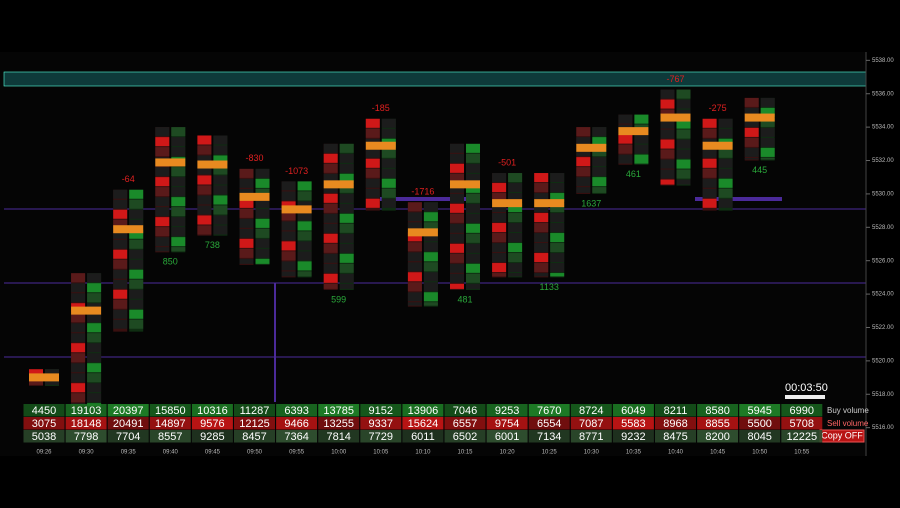  Describe the element at coordinates (759, 170) in the screenshot. I see `volume-label: 445` at that location.